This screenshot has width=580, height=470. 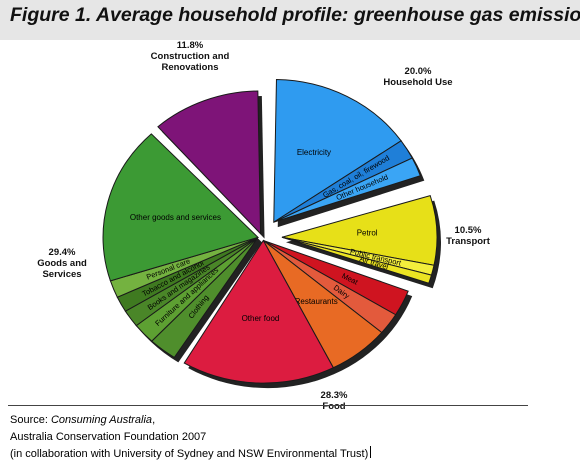 What do you see at coordinates (62, 252) in the screenshot?
I see `group-label-goods-and-services-percent: 29.4%` at bounding box center [62, 252].